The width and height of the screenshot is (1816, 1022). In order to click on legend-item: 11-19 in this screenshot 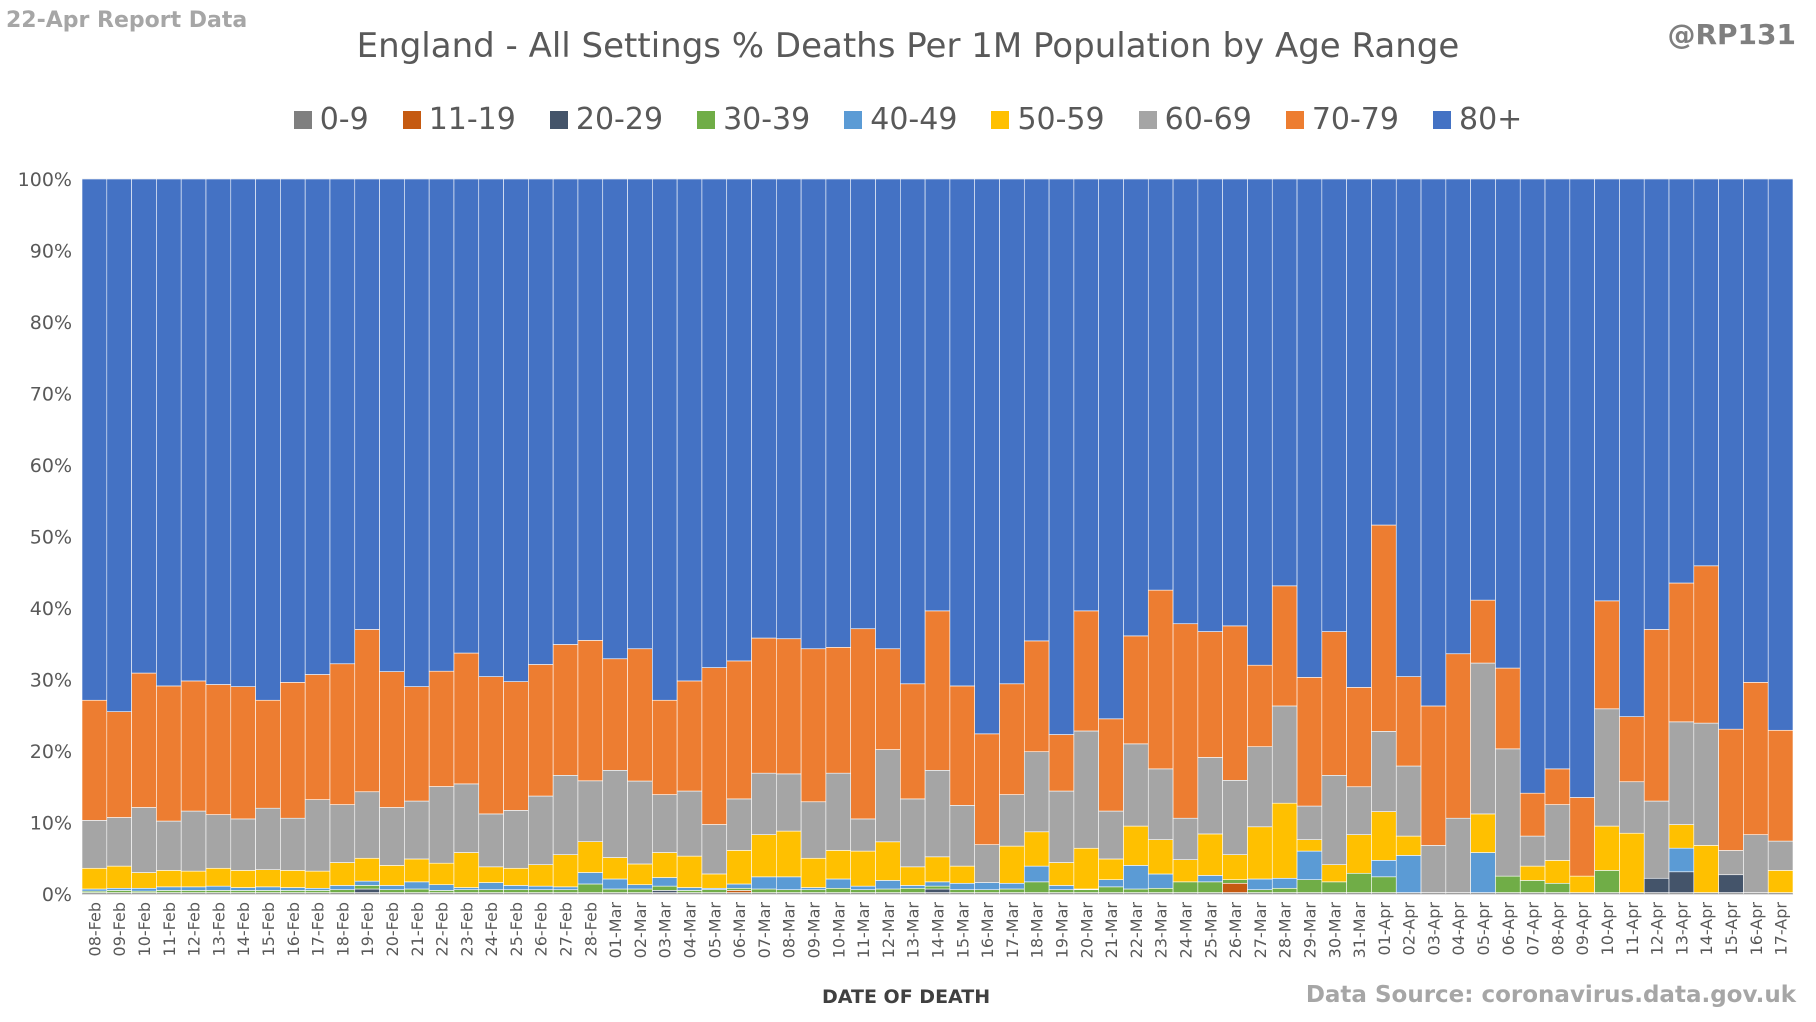, I will do `click(459, 119)`.